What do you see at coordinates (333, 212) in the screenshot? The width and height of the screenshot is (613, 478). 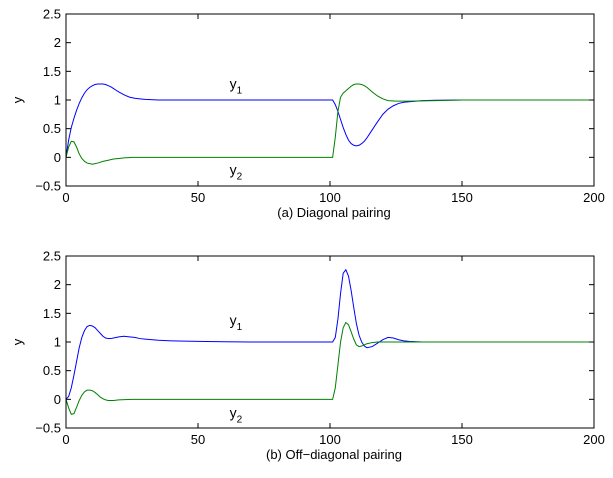 I see `panel-caption: (a) Diagonal pairing` at bounding box center [333, 212].